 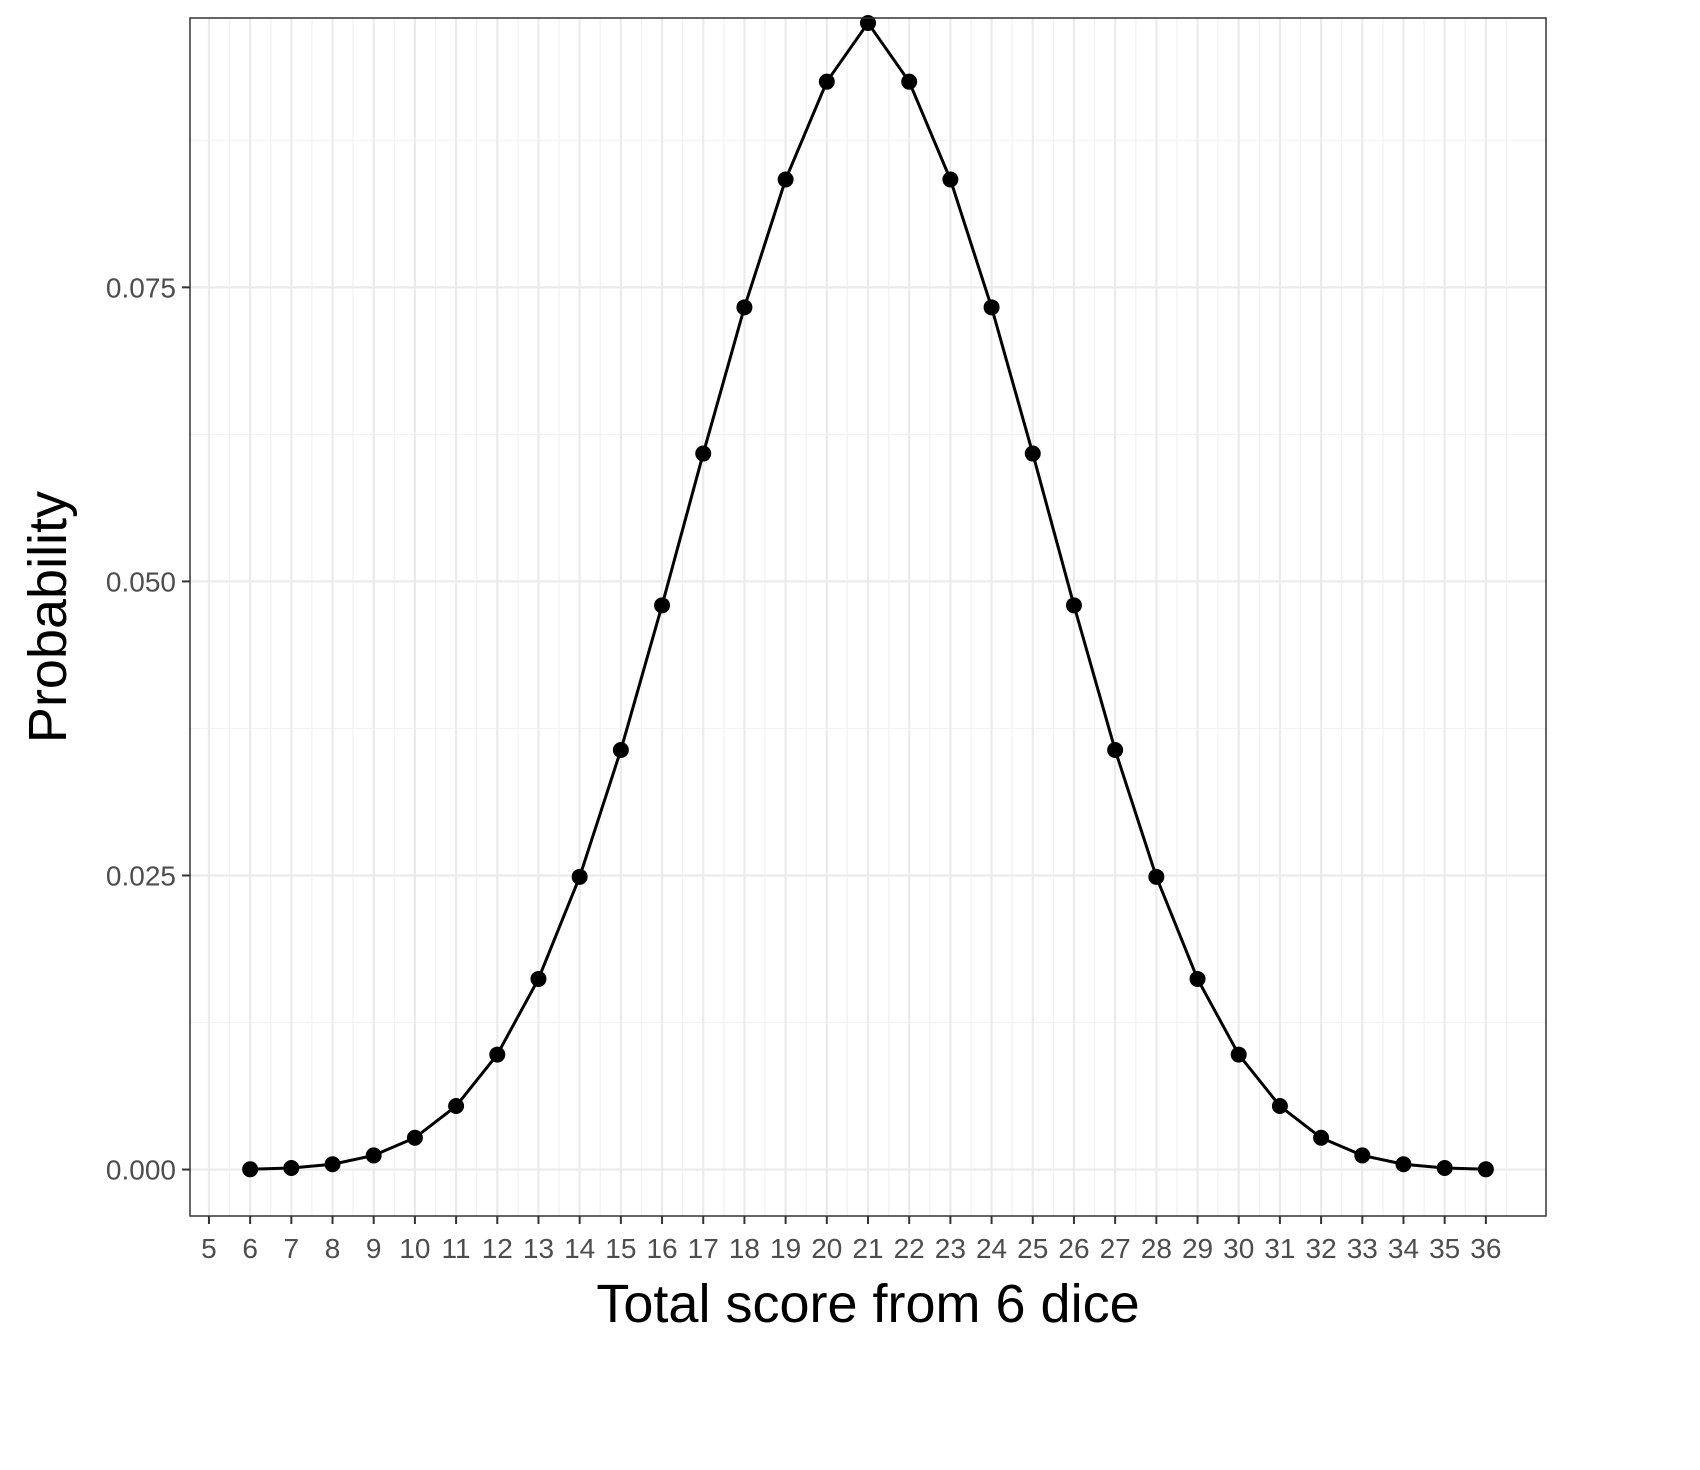 I want to click on y-tick-label: 0.050, so click(x=141, y=581).